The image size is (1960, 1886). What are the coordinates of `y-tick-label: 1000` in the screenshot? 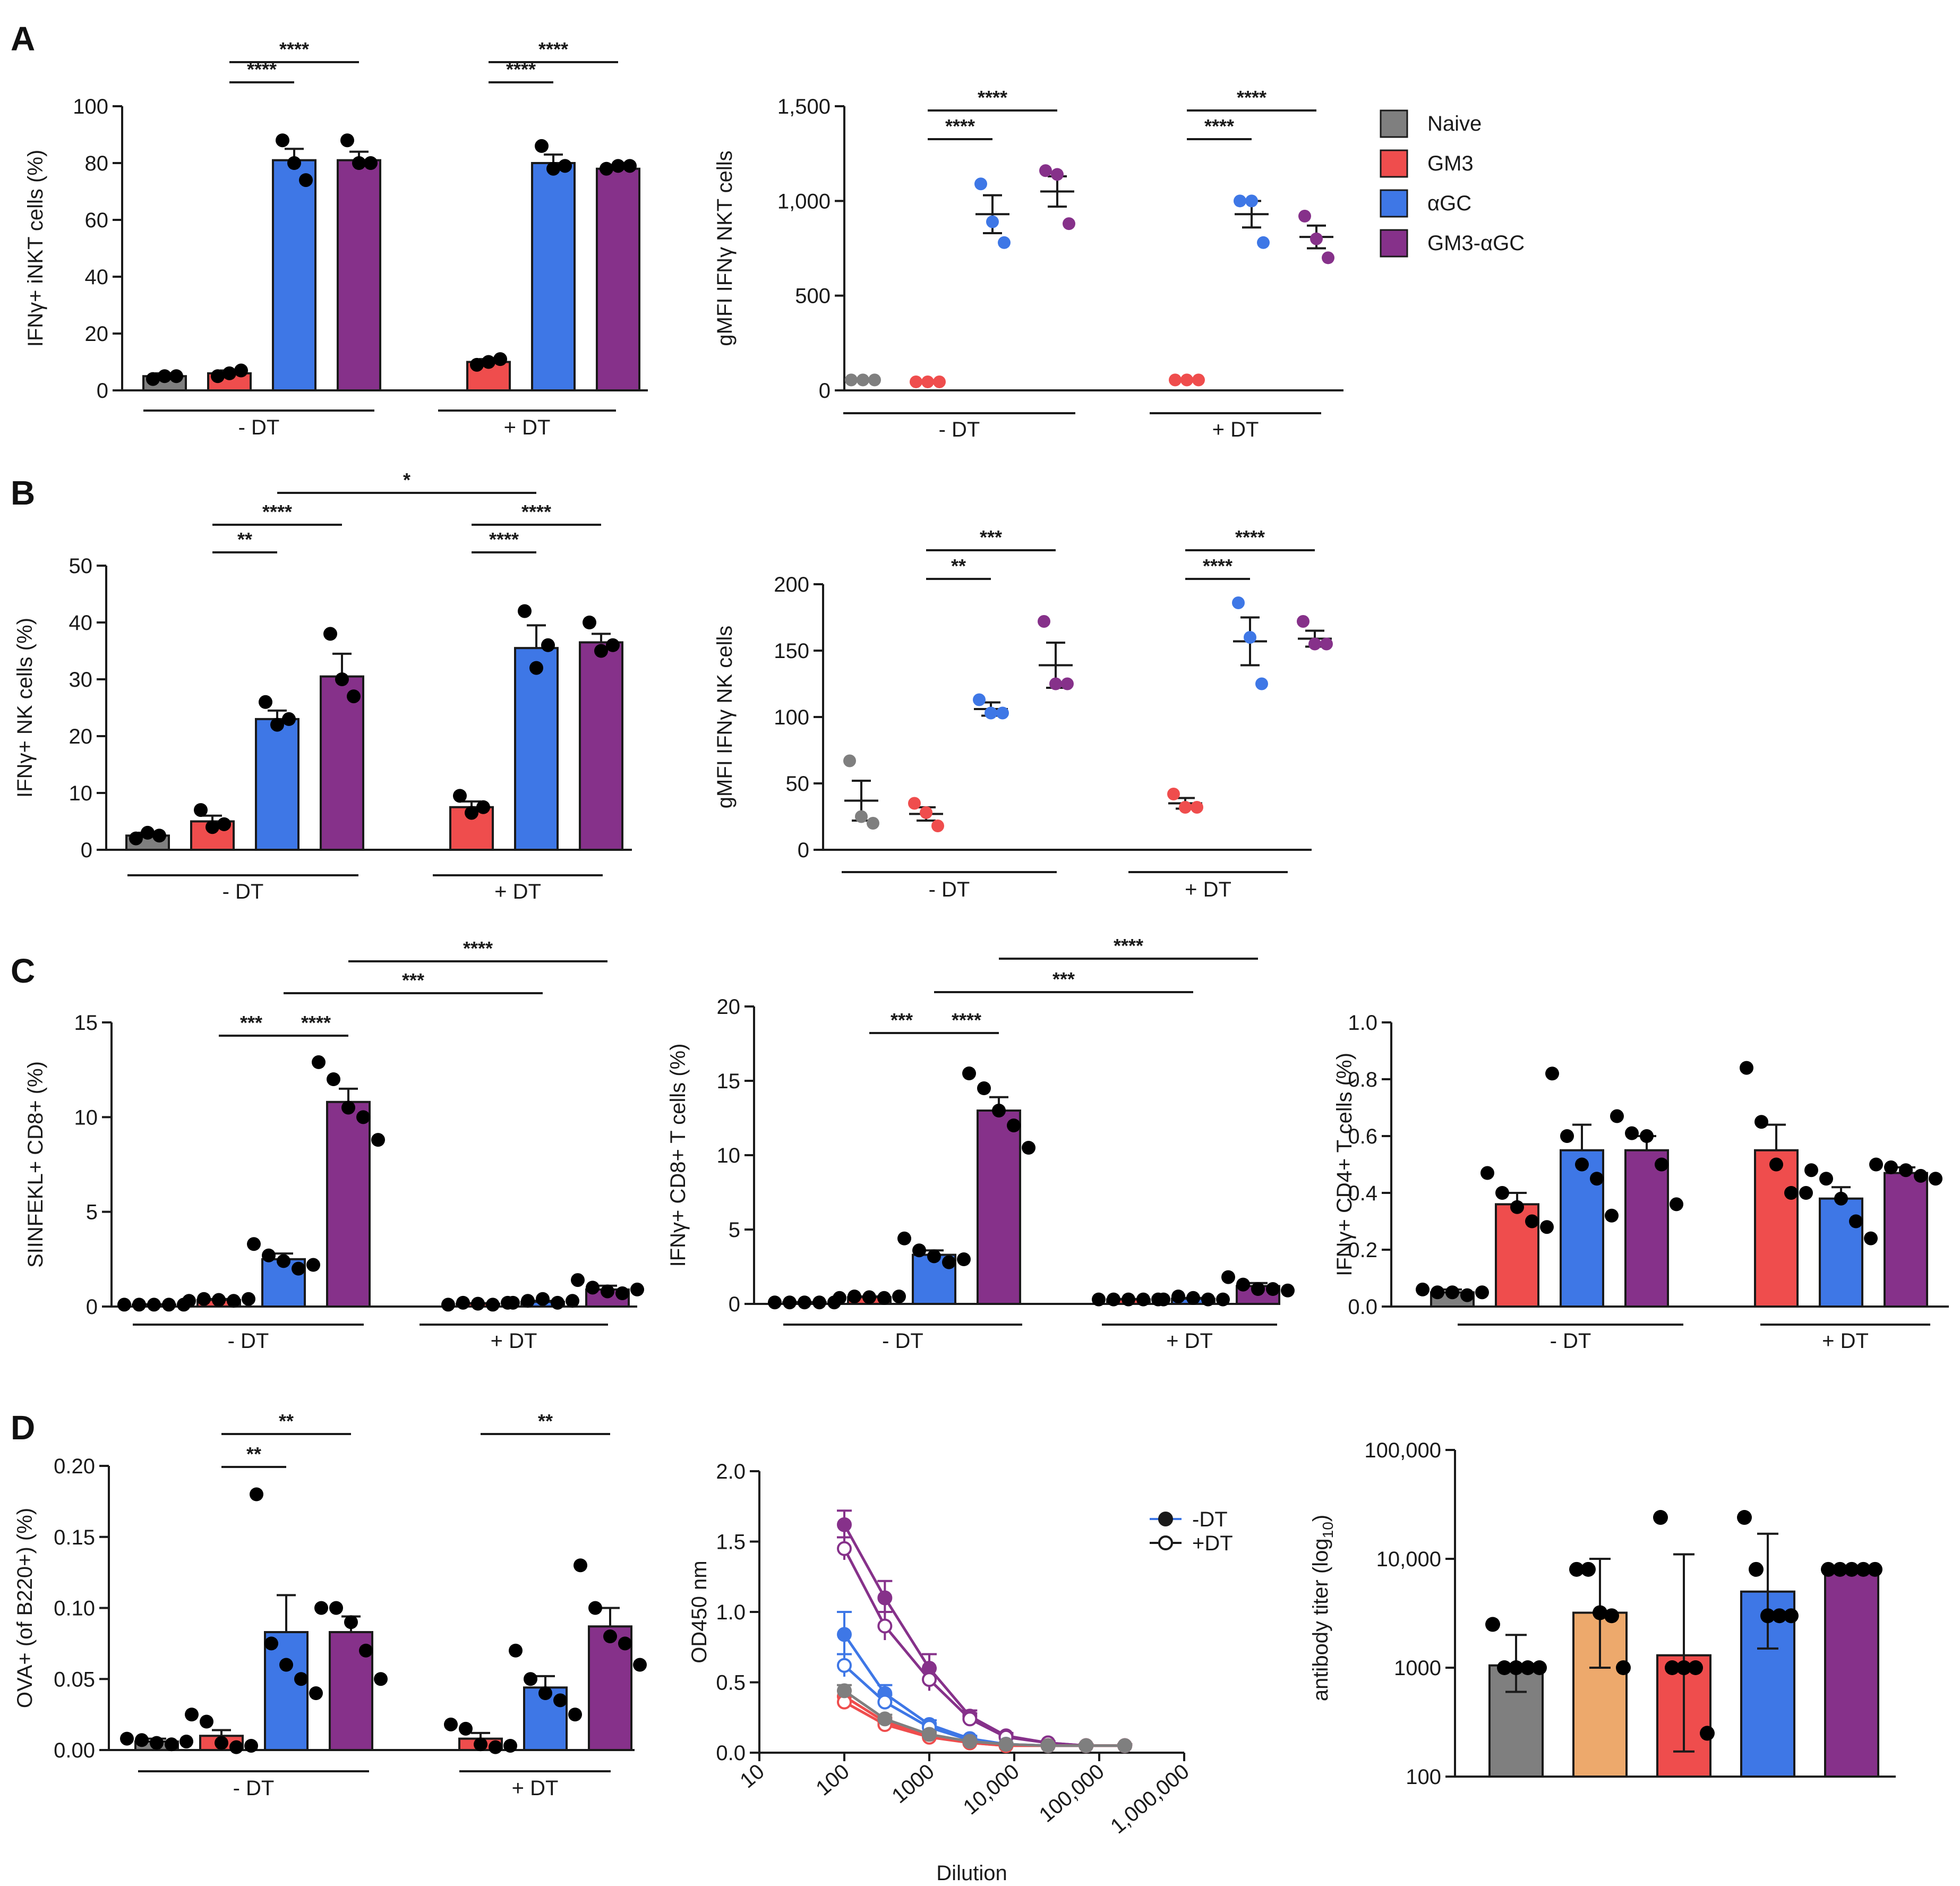 It's located at (1418, 1668).